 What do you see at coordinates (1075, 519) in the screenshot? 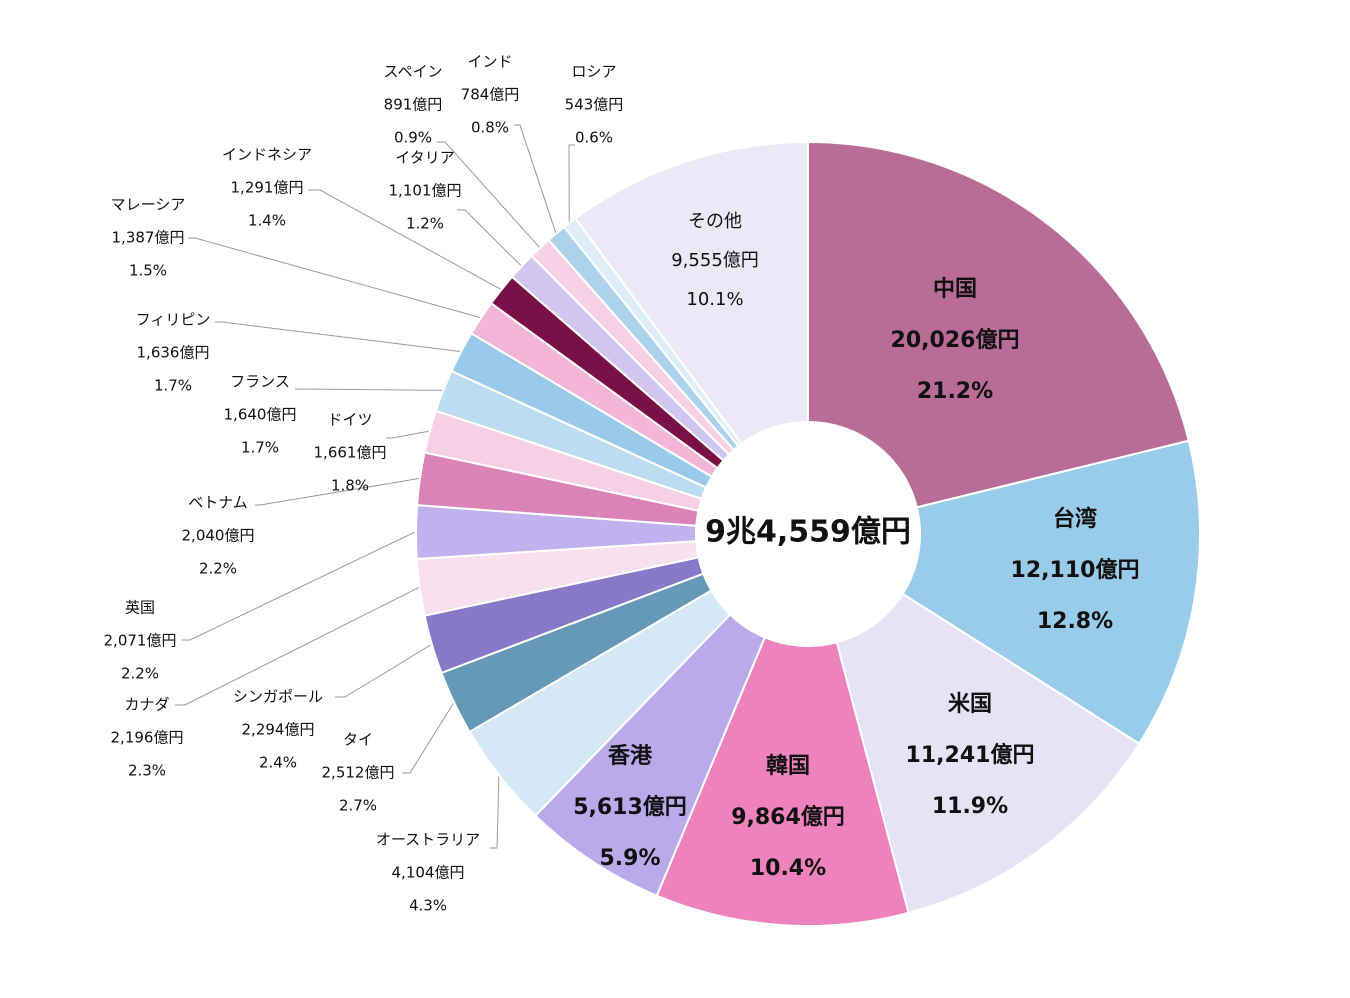
I see `slice-name: 台湾` at bounding box center [1075, 519].